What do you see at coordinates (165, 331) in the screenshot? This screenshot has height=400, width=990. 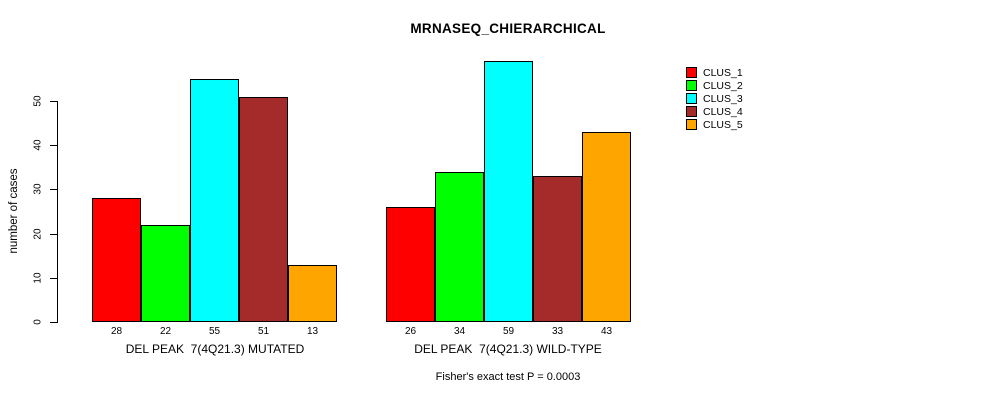 I see `bar-value-label: 22` at bounding box center [165, 331].